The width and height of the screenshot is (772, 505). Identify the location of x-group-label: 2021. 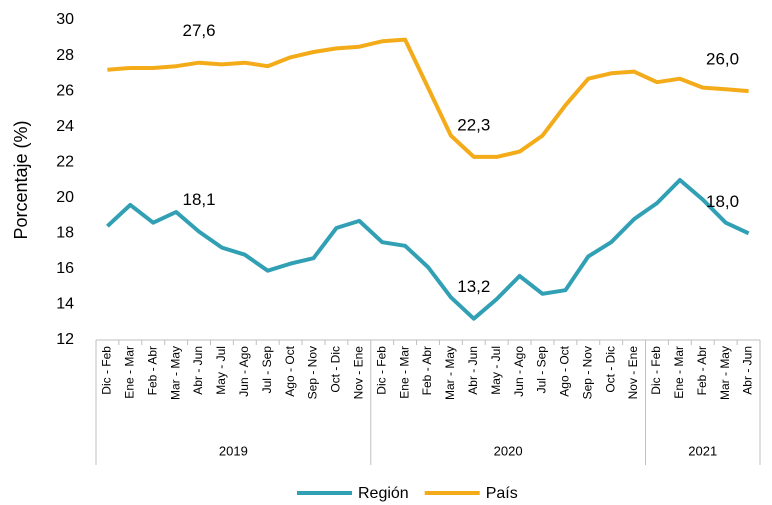
(702, 450).